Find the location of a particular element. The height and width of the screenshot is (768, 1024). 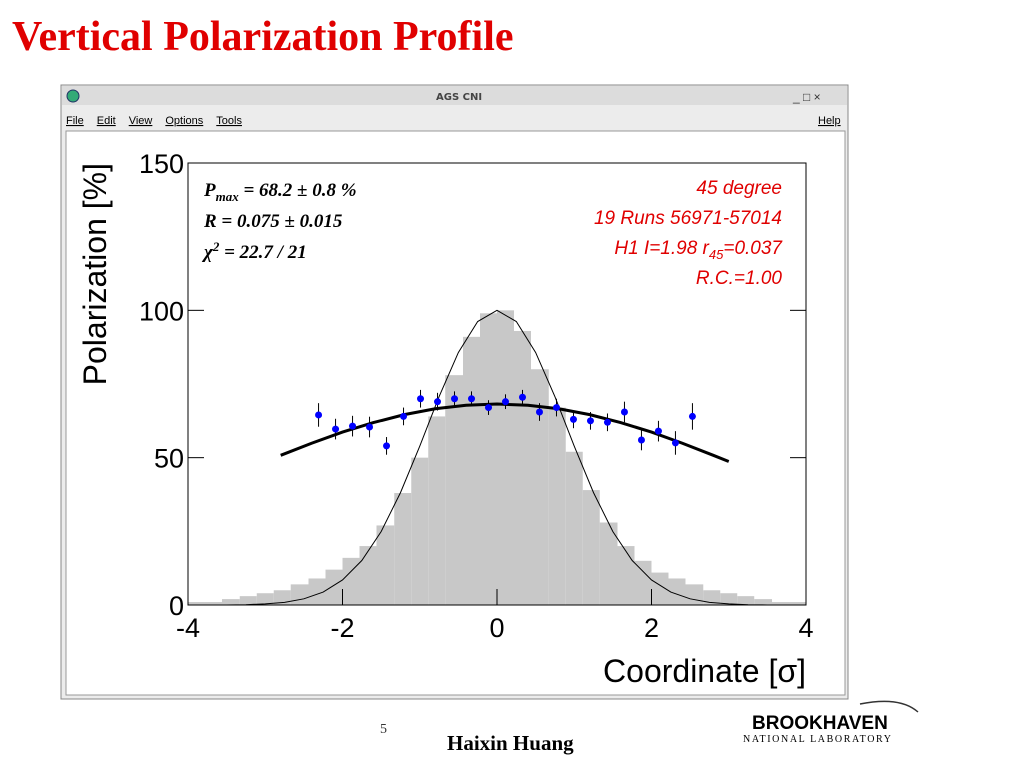

y-tick-label: 150 is located at coordinates (161, 164).